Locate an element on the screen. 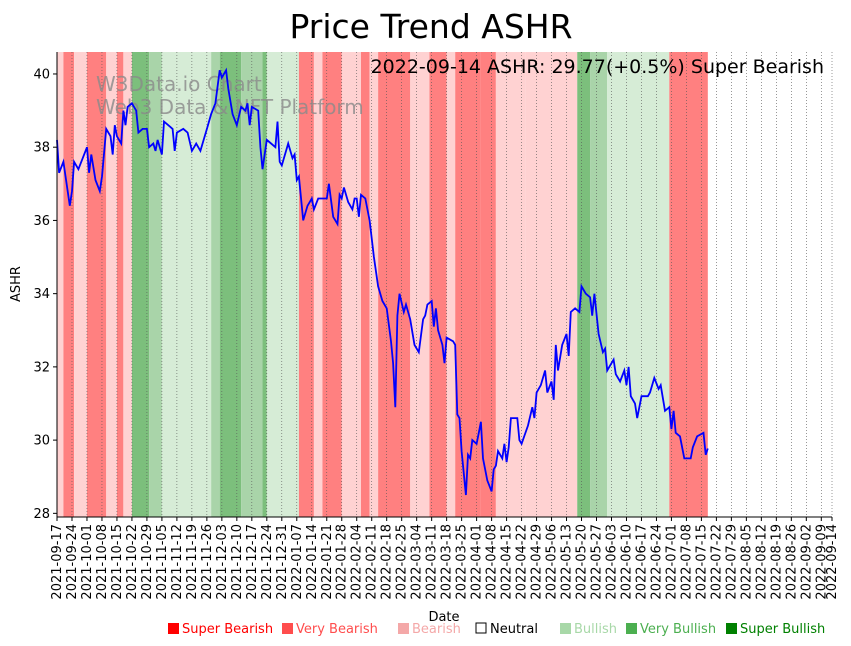 This screenshot has width=851, height=646. legend-label: Super Bullish is located at coordinates (782, 629).